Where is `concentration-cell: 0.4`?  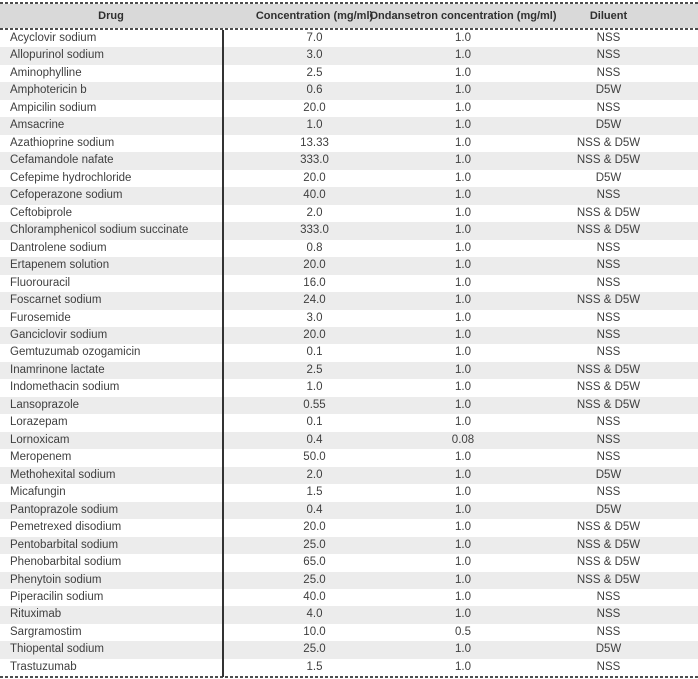 concentration-cell: 0.4 is located at coordinates (314, 509).